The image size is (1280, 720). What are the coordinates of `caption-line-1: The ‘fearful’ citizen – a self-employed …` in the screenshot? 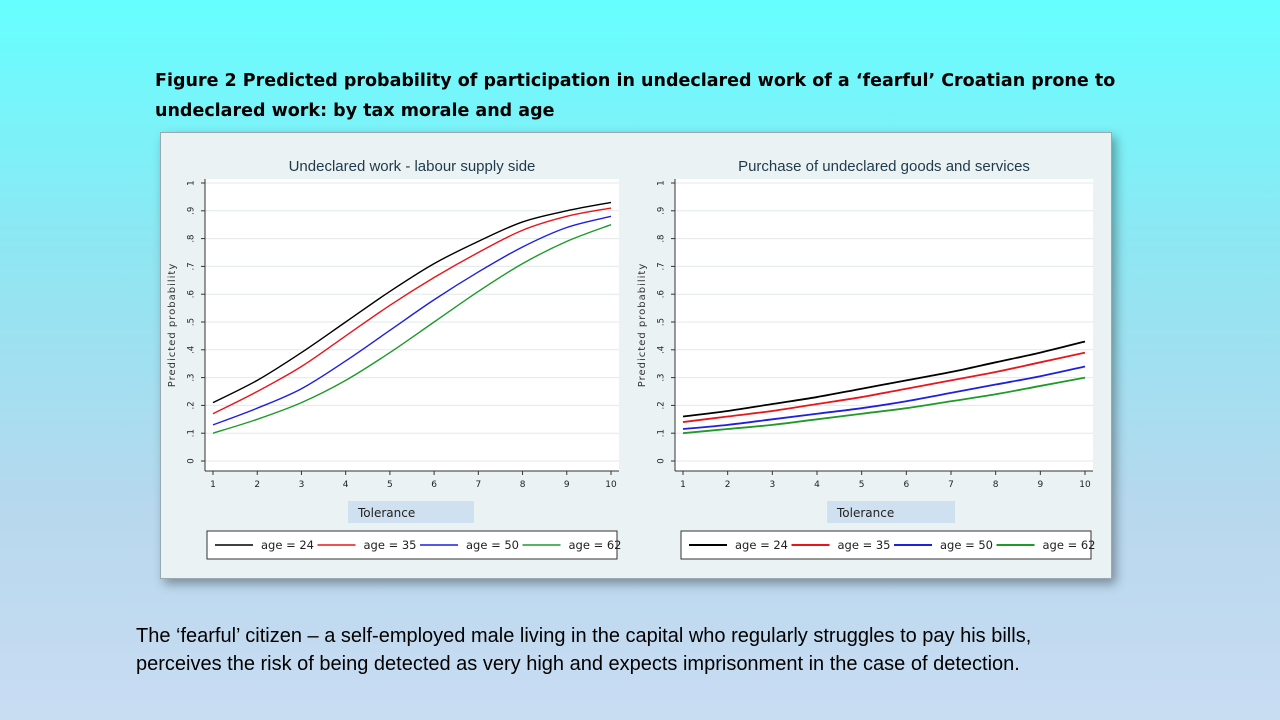 It's located at (584, 636).